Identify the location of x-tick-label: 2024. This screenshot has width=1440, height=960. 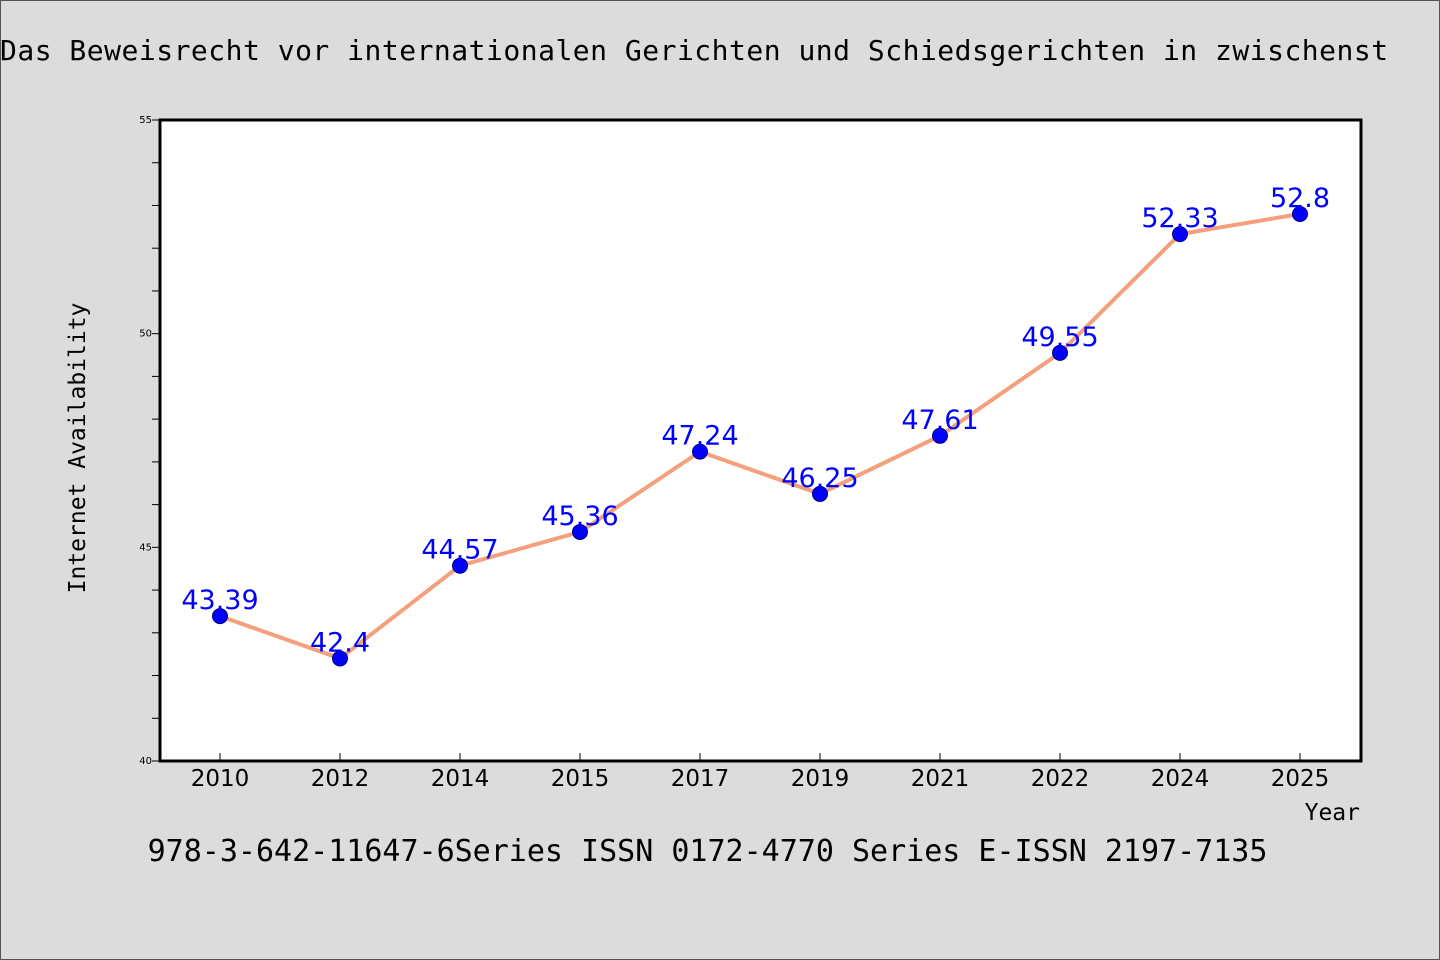
(1180, 779).